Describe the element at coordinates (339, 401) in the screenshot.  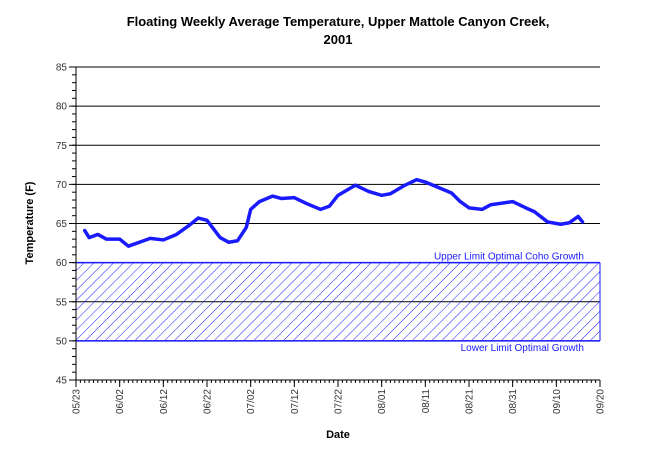
I see `x-tick-label: 07/22` at that location.